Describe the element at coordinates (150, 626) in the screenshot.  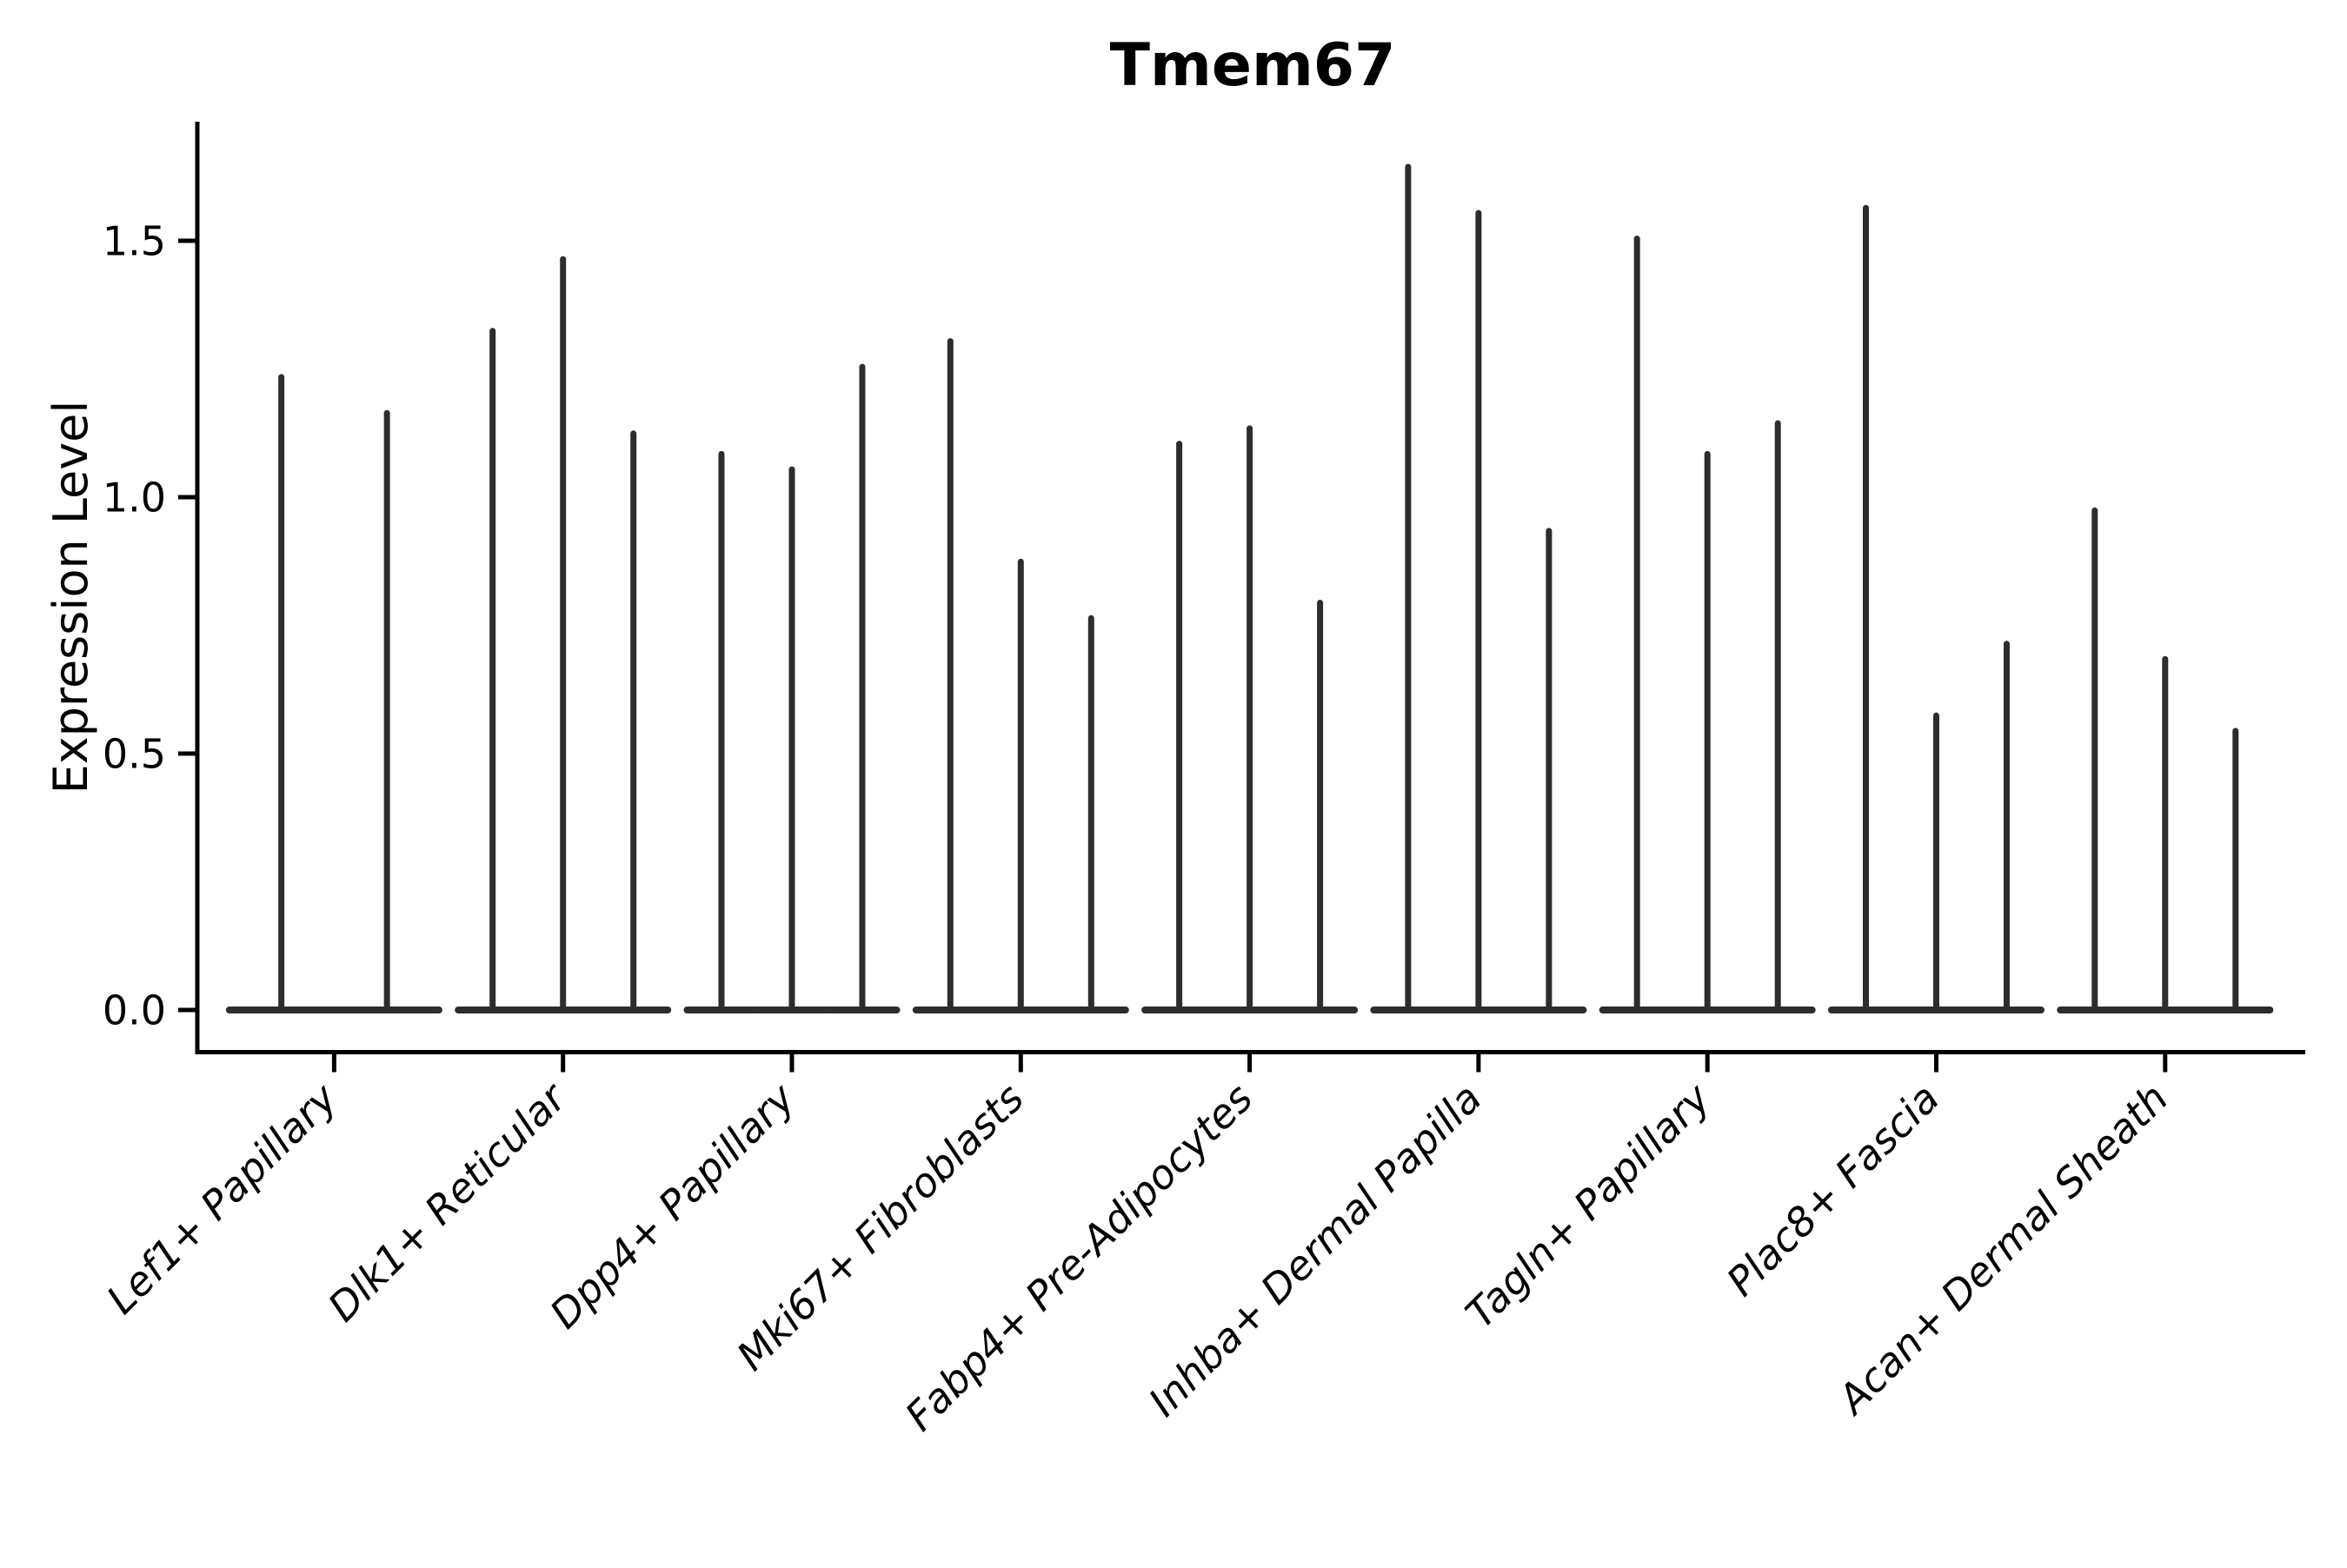
I see `y-axis-ticks: 0.0 0.5 1.0 1.5` at that location.